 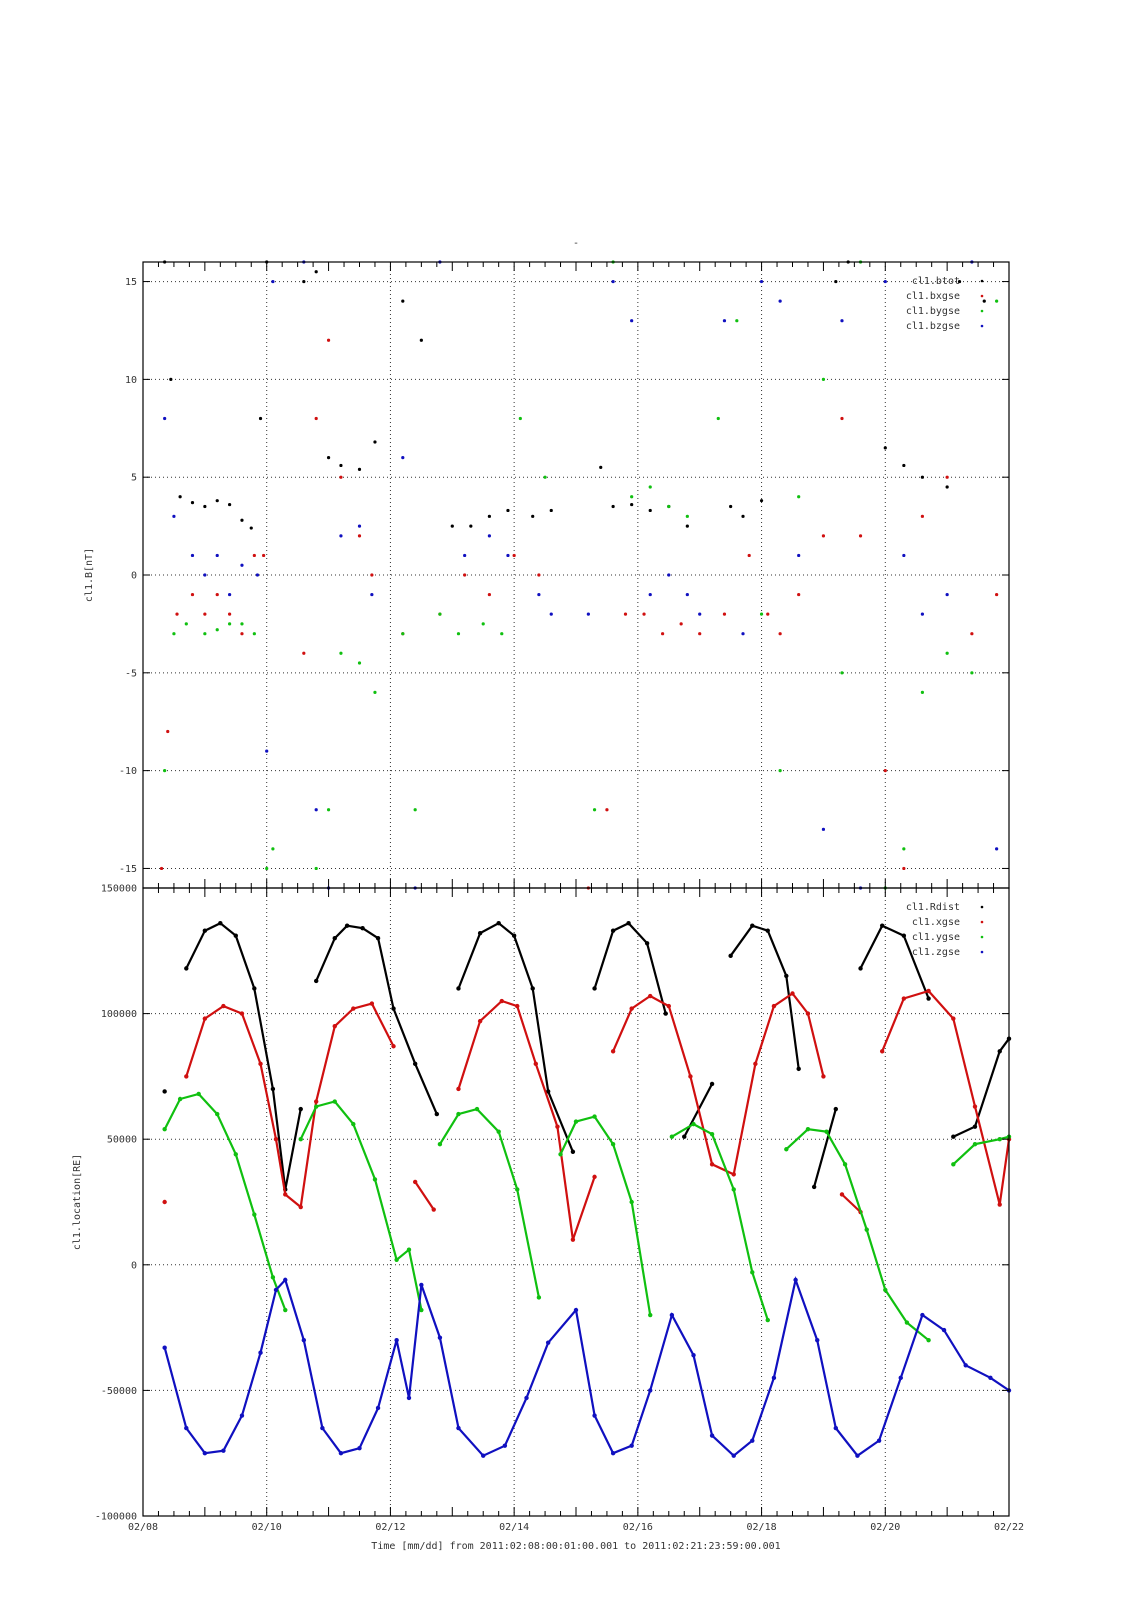 I want to click on panel2-ytick-label: 50000, so click(x=122, y=1140).